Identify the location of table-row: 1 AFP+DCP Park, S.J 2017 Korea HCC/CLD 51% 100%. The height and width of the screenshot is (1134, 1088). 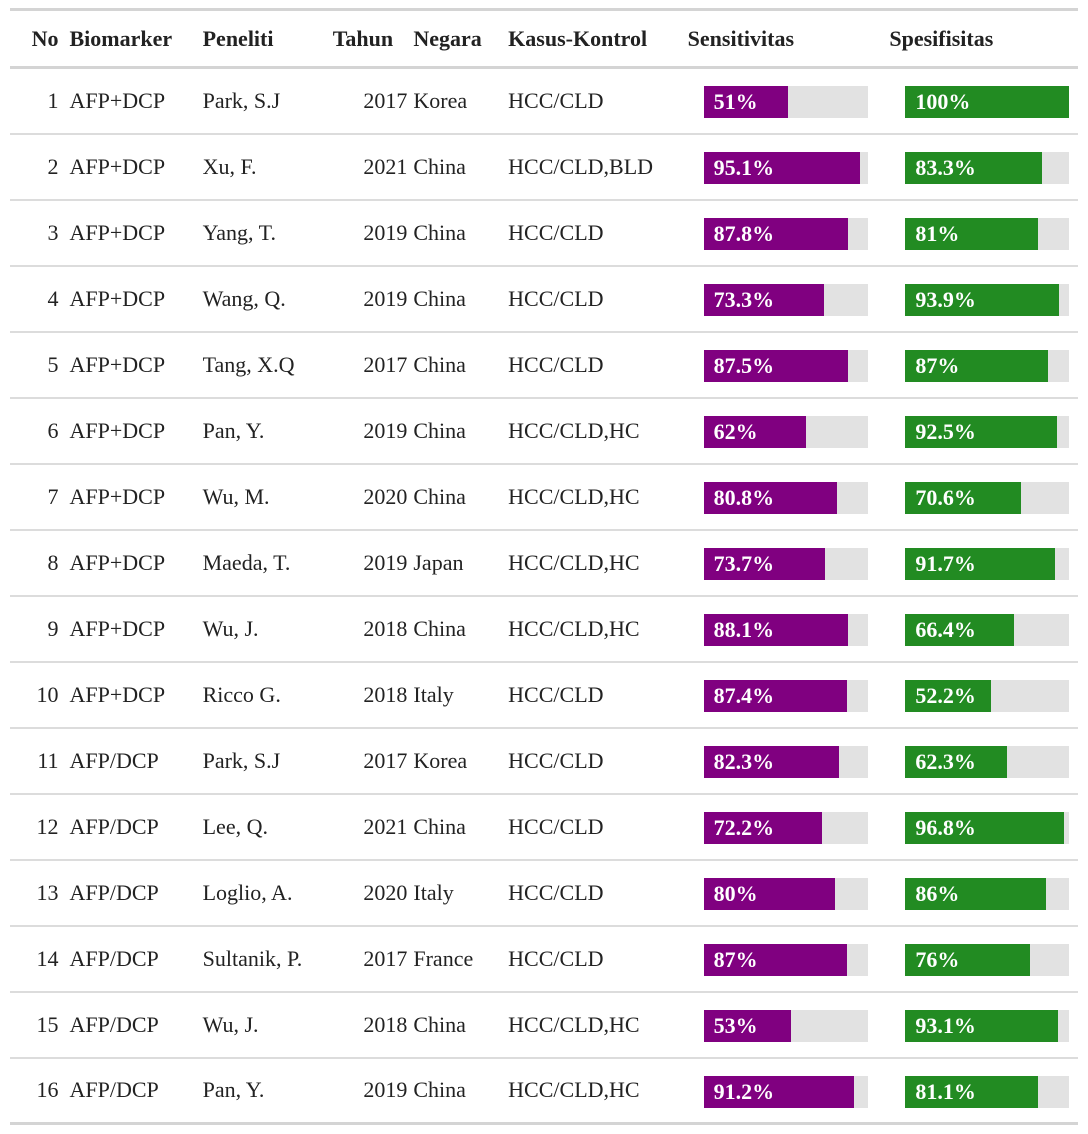
(544, 101).